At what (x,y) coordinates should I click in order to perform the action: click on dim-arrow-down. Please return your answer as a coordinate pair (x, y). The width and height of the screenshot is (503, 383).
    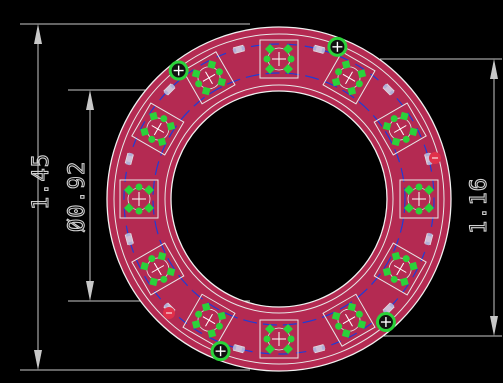
    Looking at the image, I should click on (38, 360).